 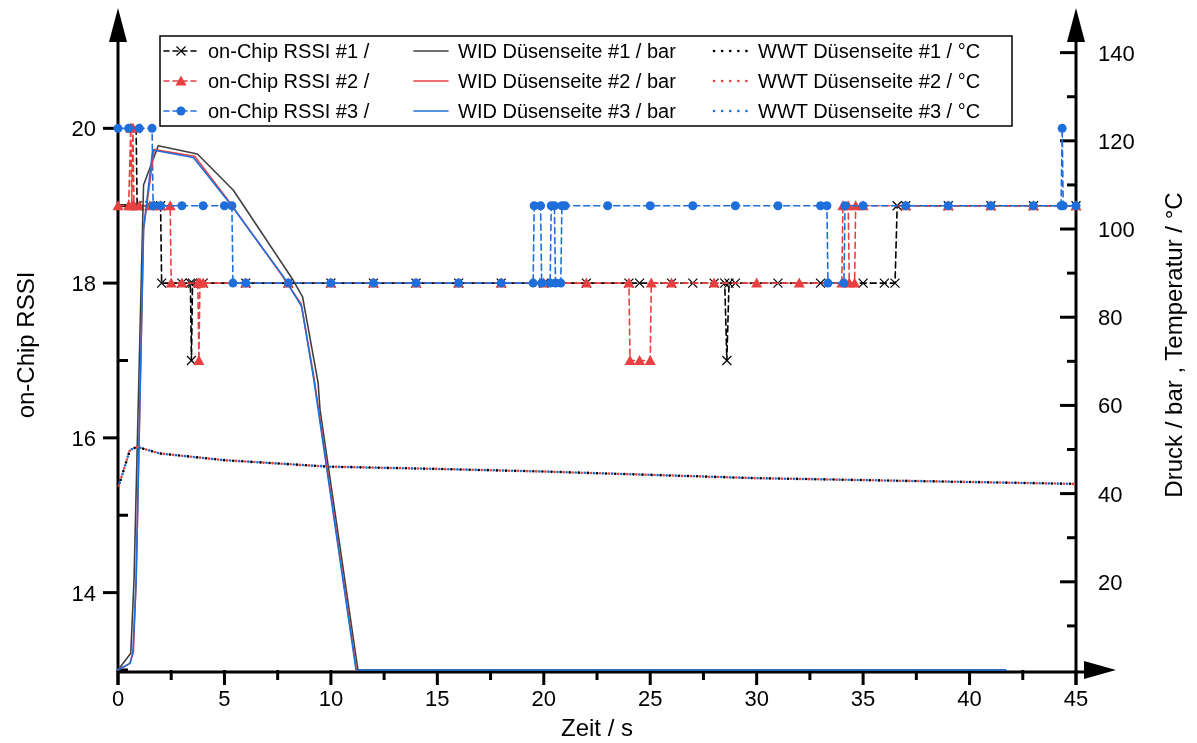 I want to click on legend-label: on-Chip RSSI #2 /, so click(x=289, y=81).